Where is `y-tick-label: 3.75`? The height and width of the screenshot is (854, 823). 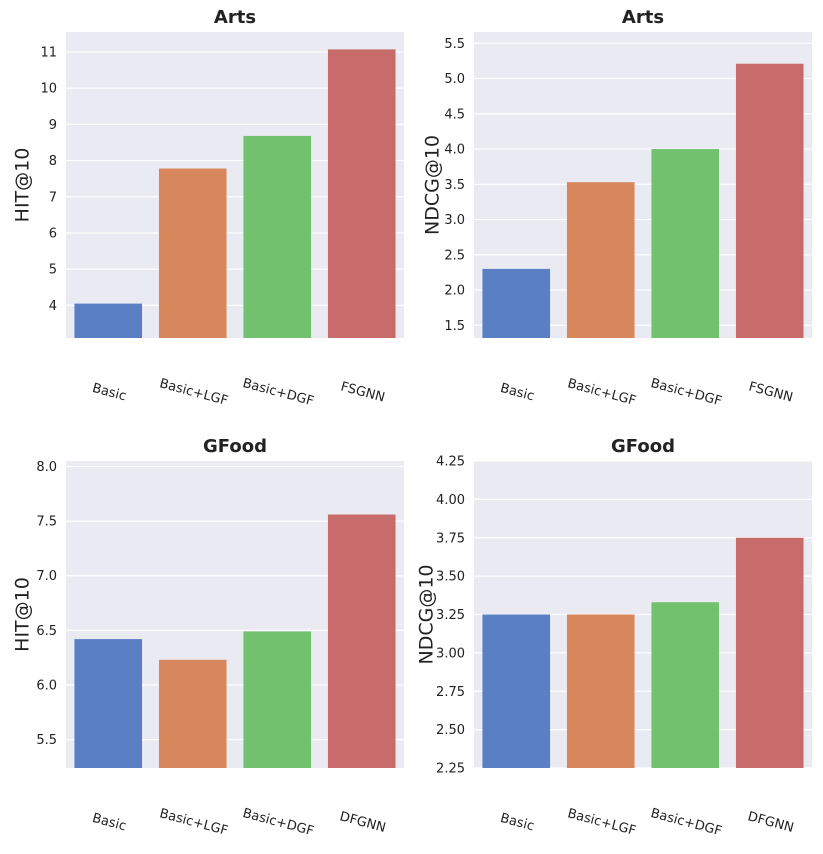 y-tick-label: 3.75 is located at coordinates (450, 538).